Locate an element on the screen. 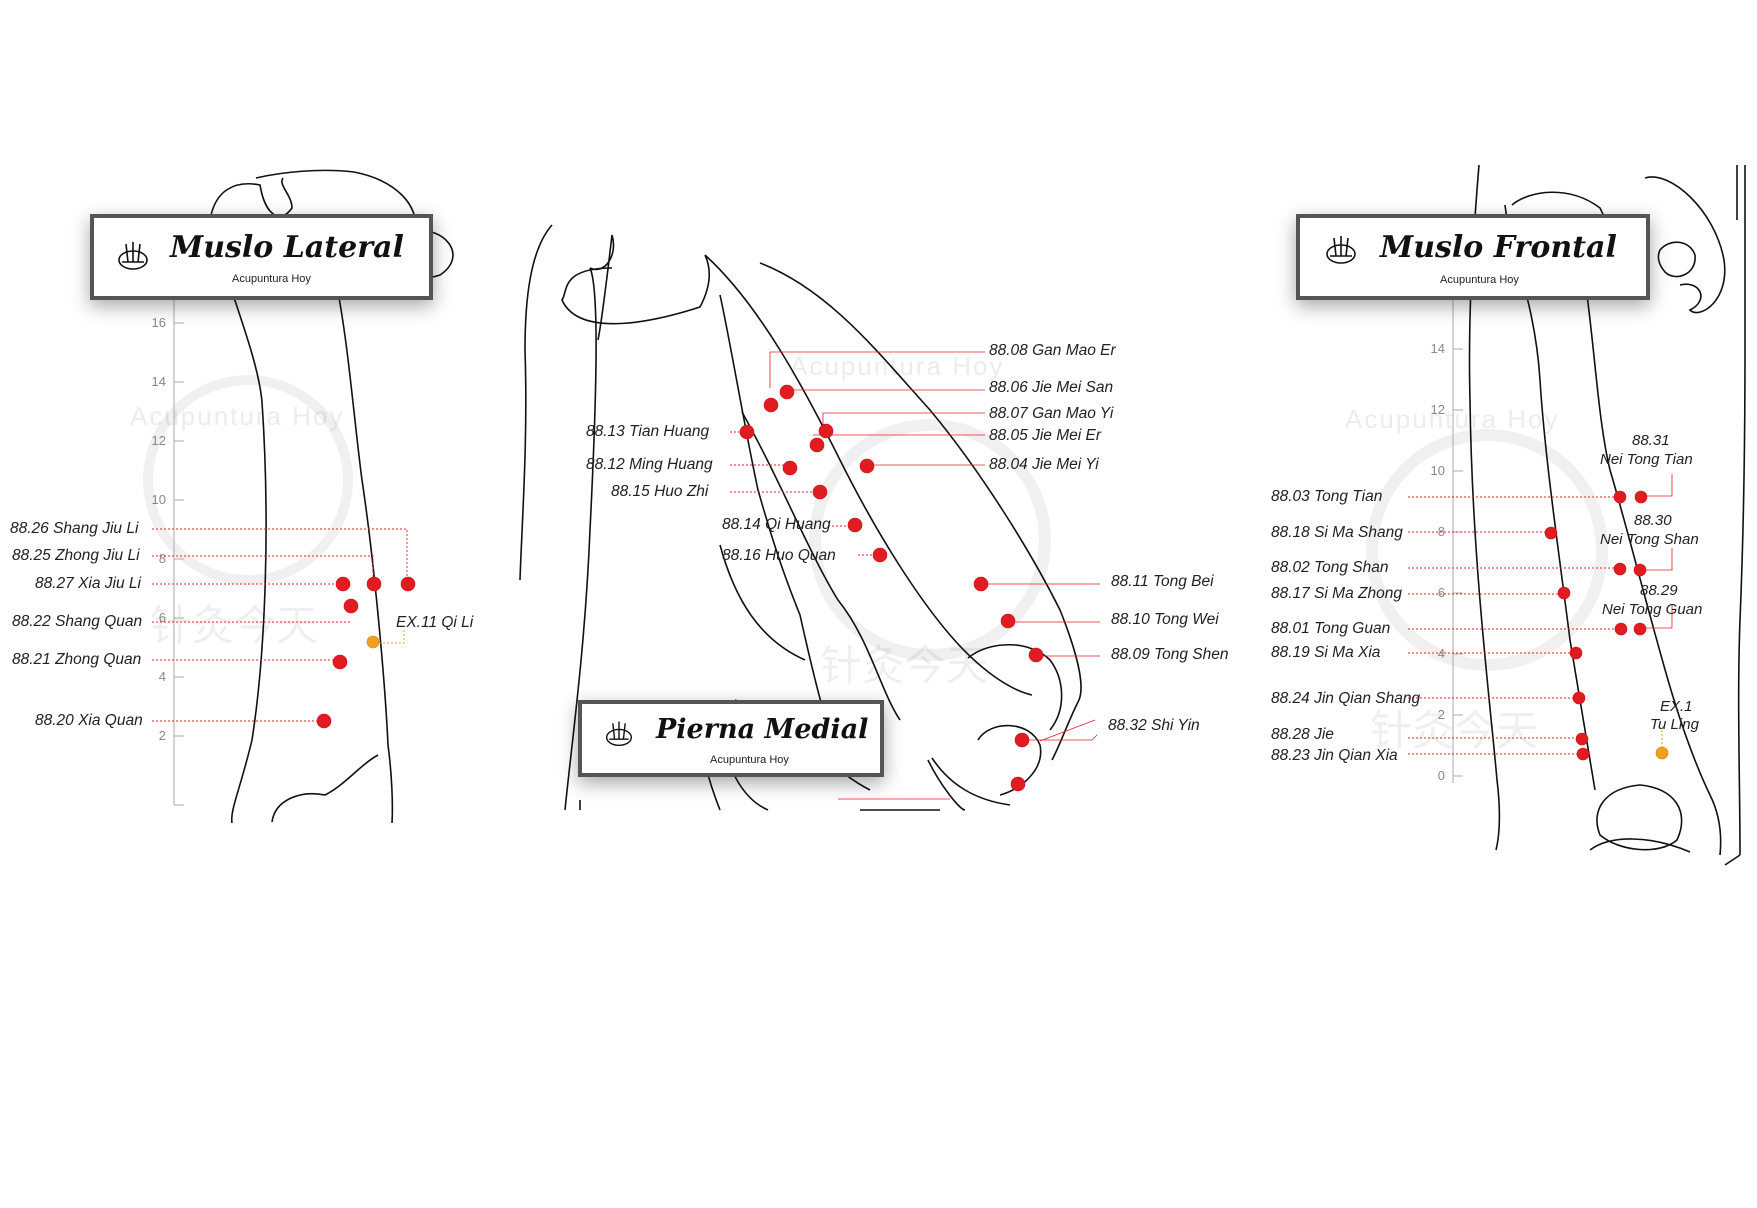  label-88-12: 88.12 Ming Huang is located at coordinates (649, 464).